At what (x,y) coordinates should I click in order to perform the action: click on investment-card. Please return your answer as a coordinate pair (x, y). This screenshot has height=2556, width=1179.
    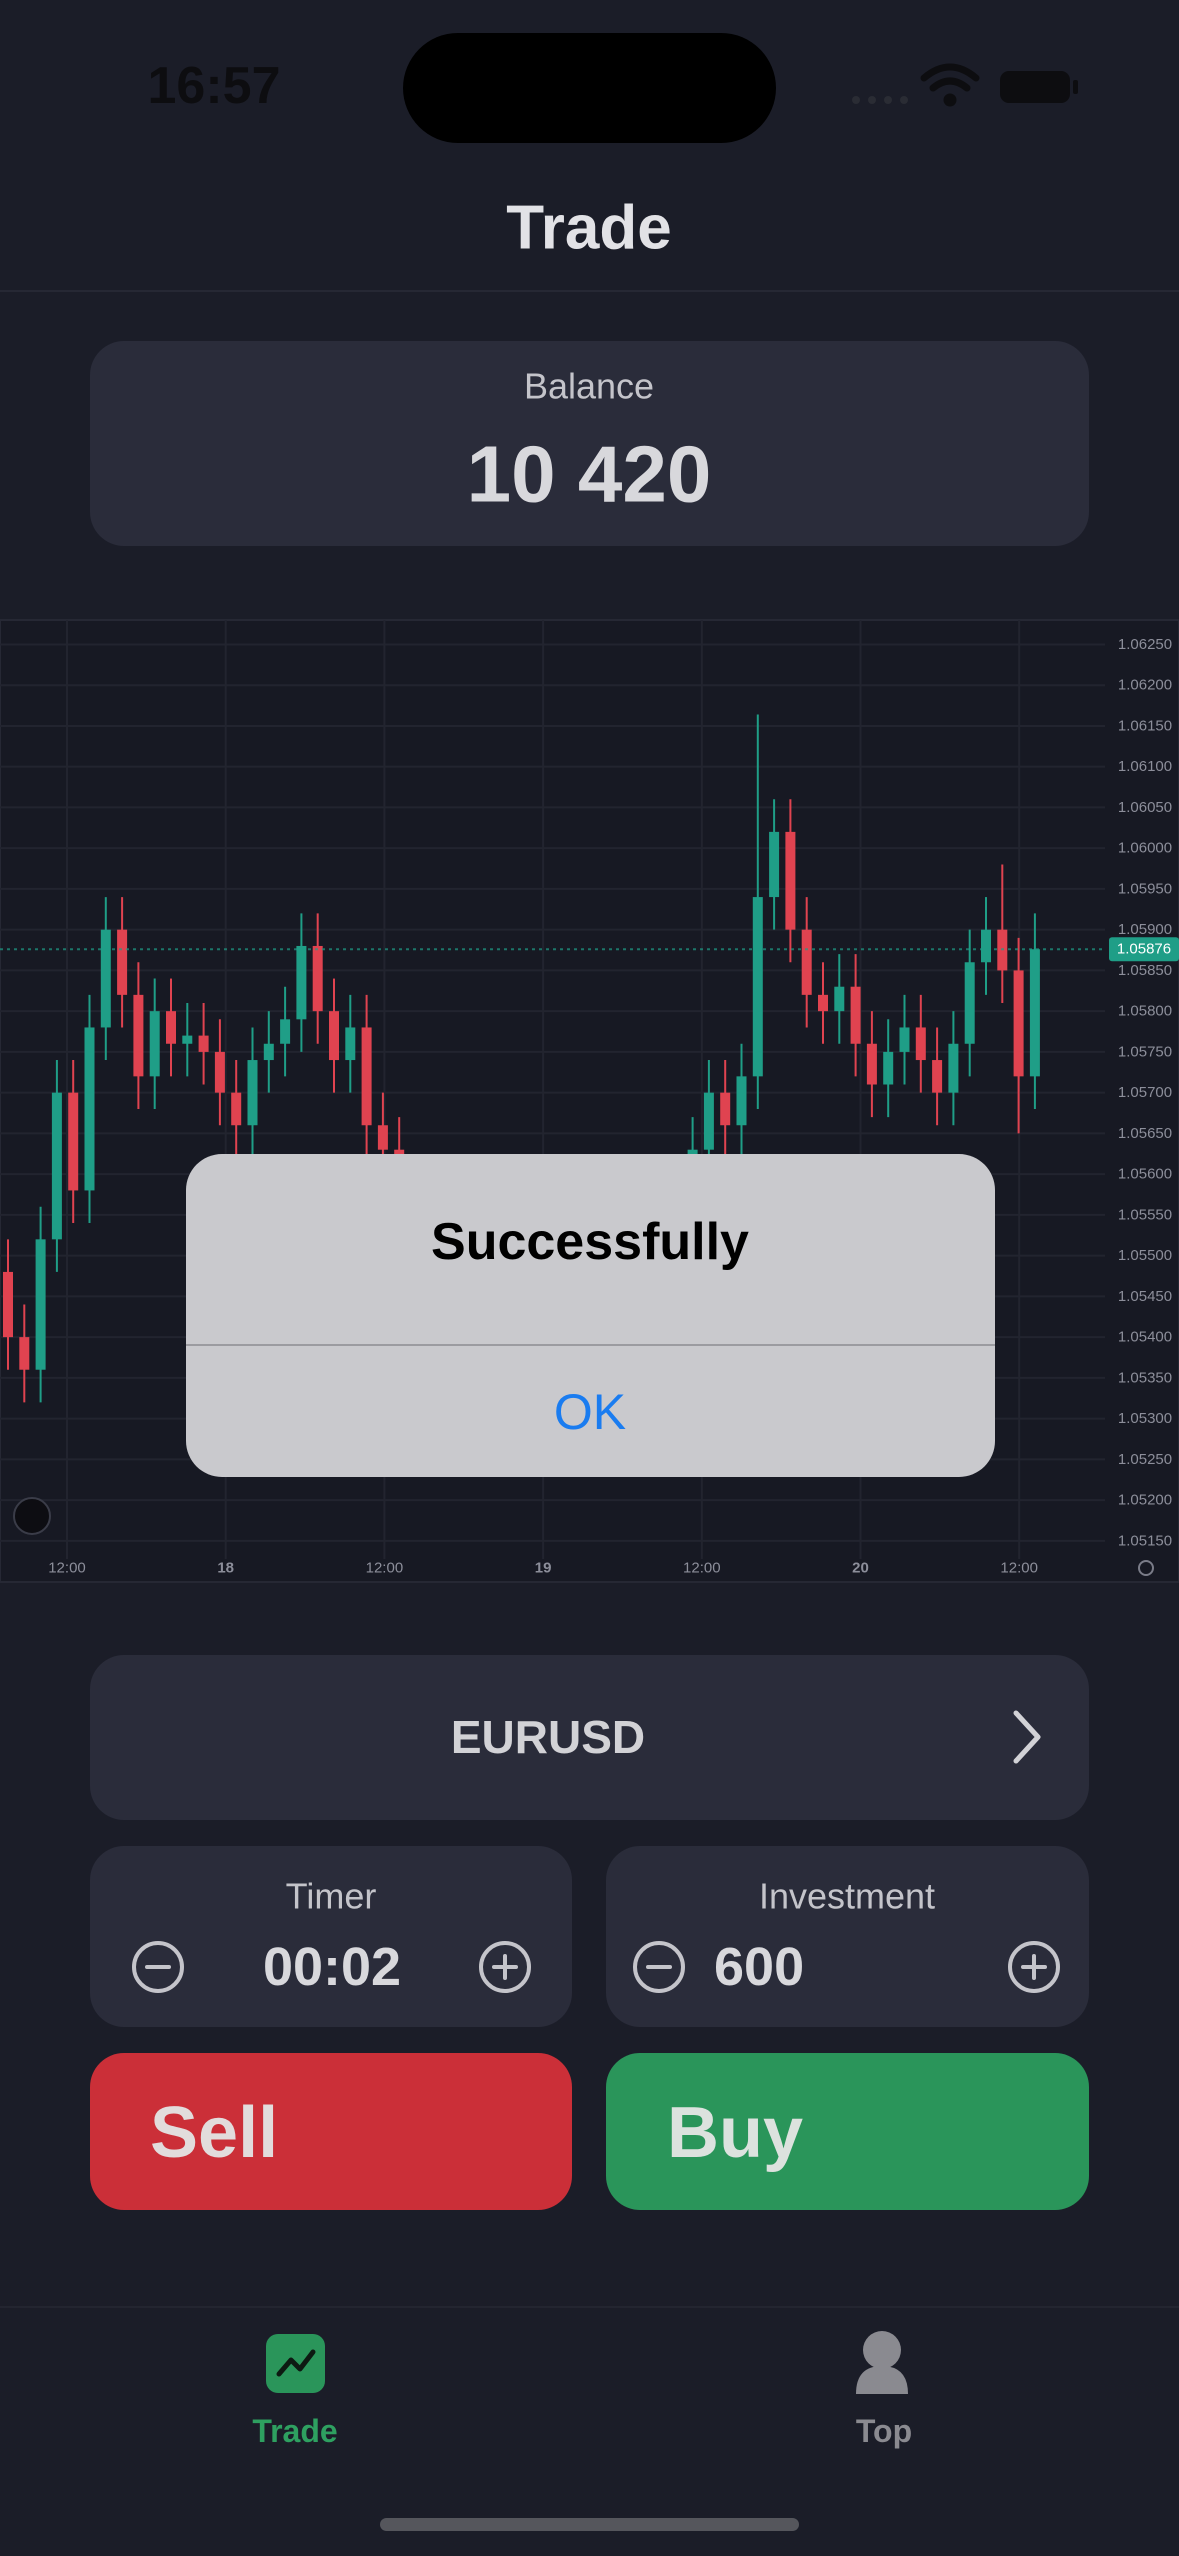
    Looking at the image, I should click on (847, 1936).